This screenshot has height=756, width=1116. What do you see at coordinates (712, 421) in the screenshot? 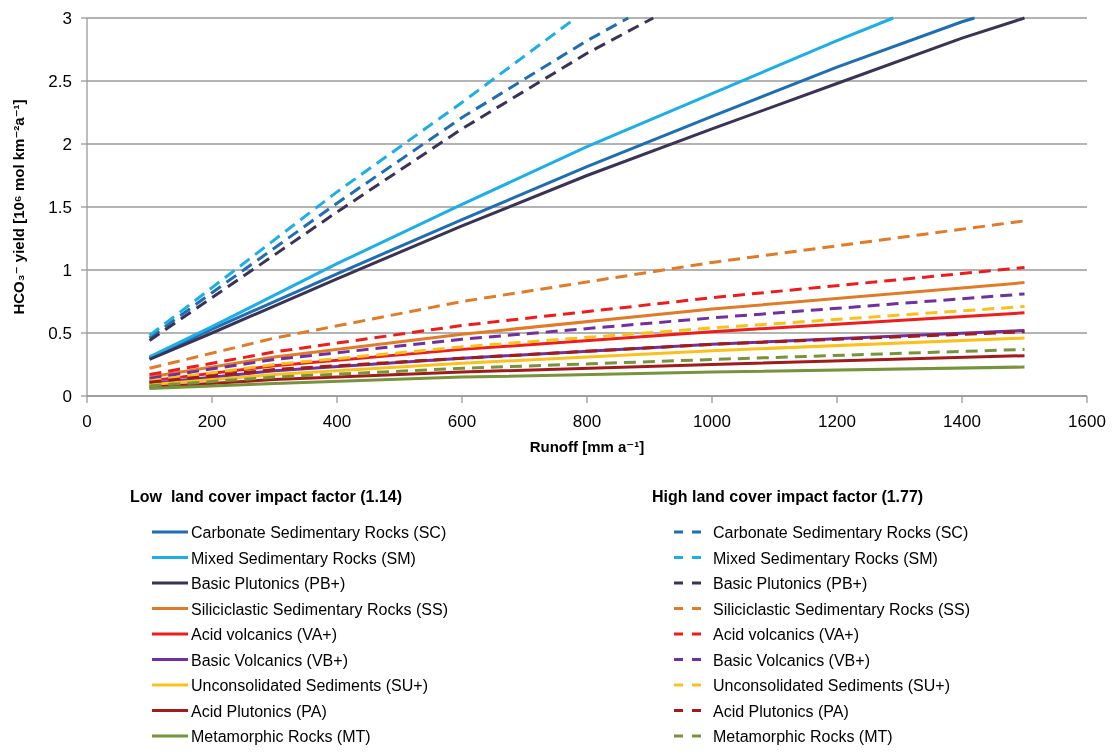
I see `x-tick-label: 1000` at bounding box center [712, 421].